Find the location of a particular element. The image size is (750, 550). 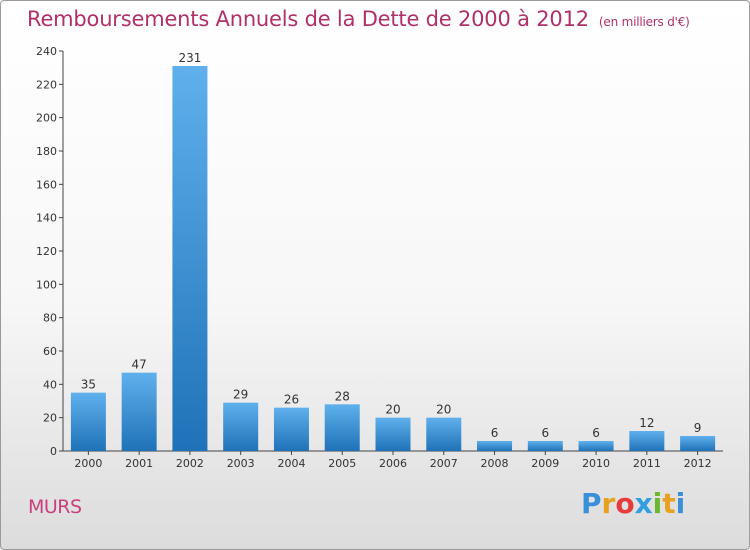

y-tick-label: 60 is located at coordinates (50, 351).